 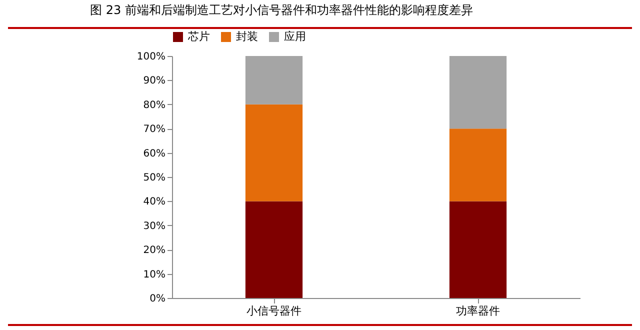 What do you see at coordinates (247, 36) in the screenshot?
I see `legend-label: 封装` at bounding box center [247, 36].